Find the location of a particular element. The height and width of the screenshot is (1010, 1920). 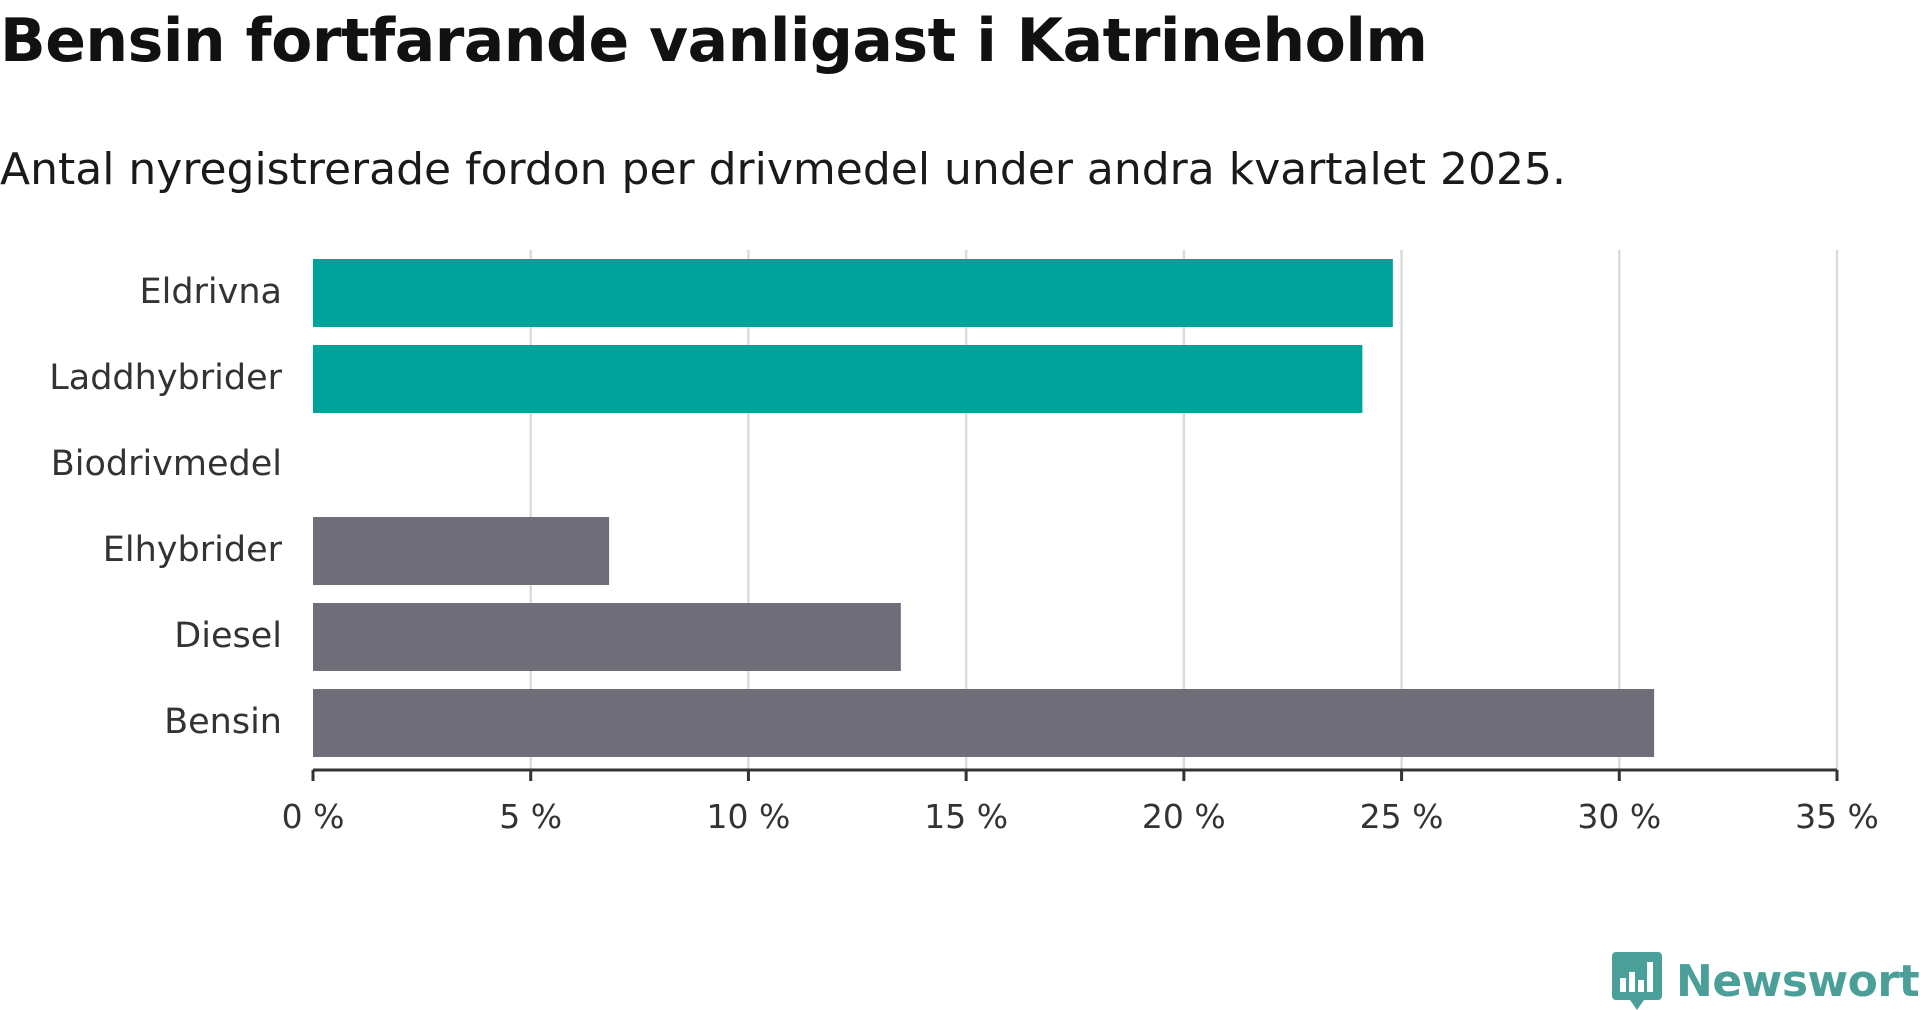

category-label: Laddhybrider is located at coordinates (165, 378).